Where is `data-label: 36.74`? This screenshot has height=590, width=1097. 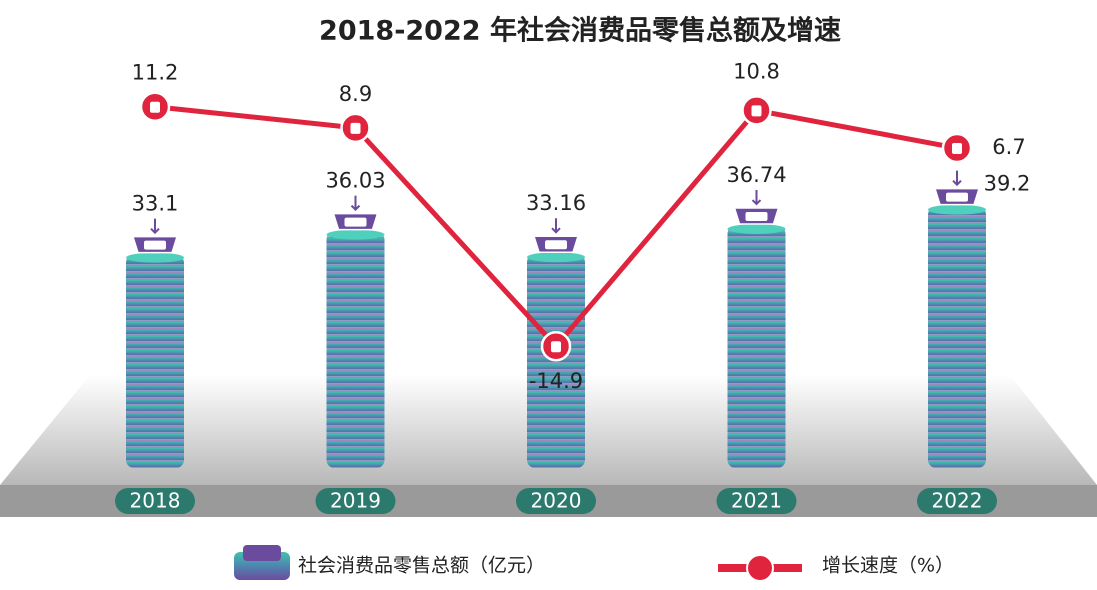 data-label: 36.74 is located at coordinates (756, 175).